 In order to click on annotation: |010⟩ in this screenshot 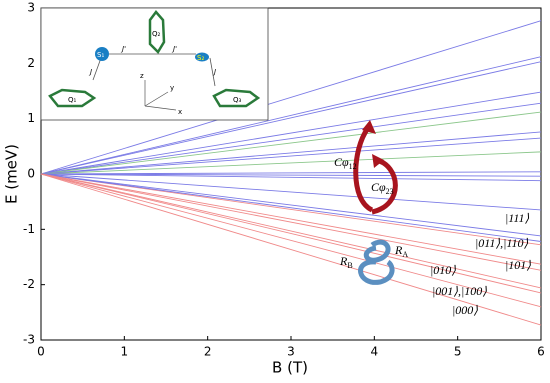, I will do `click(443, 270)`.